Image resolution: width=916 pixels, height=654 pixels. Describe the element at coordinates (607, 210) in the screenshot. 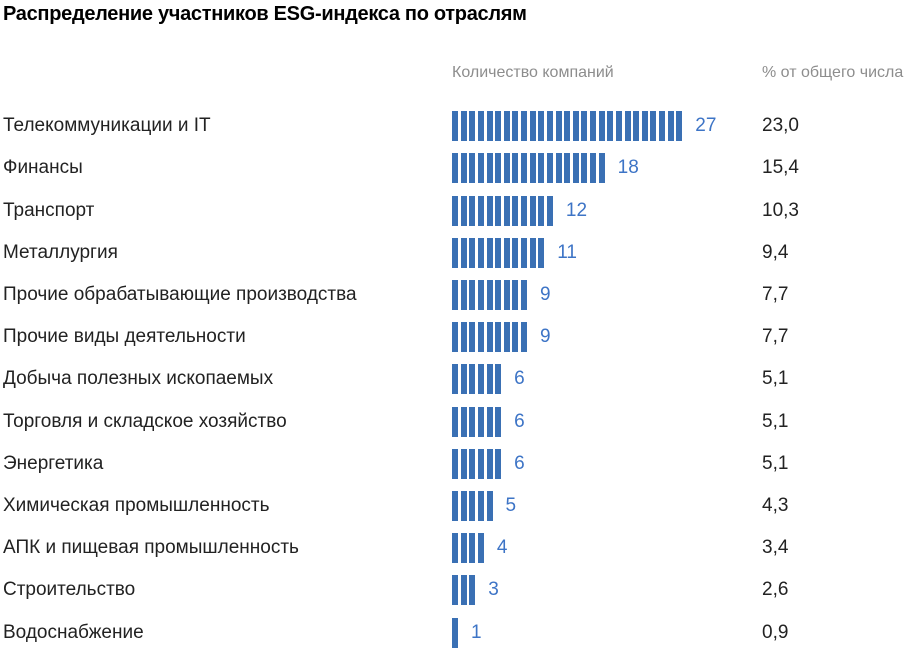

I see `bar-cell: 12` at that location.